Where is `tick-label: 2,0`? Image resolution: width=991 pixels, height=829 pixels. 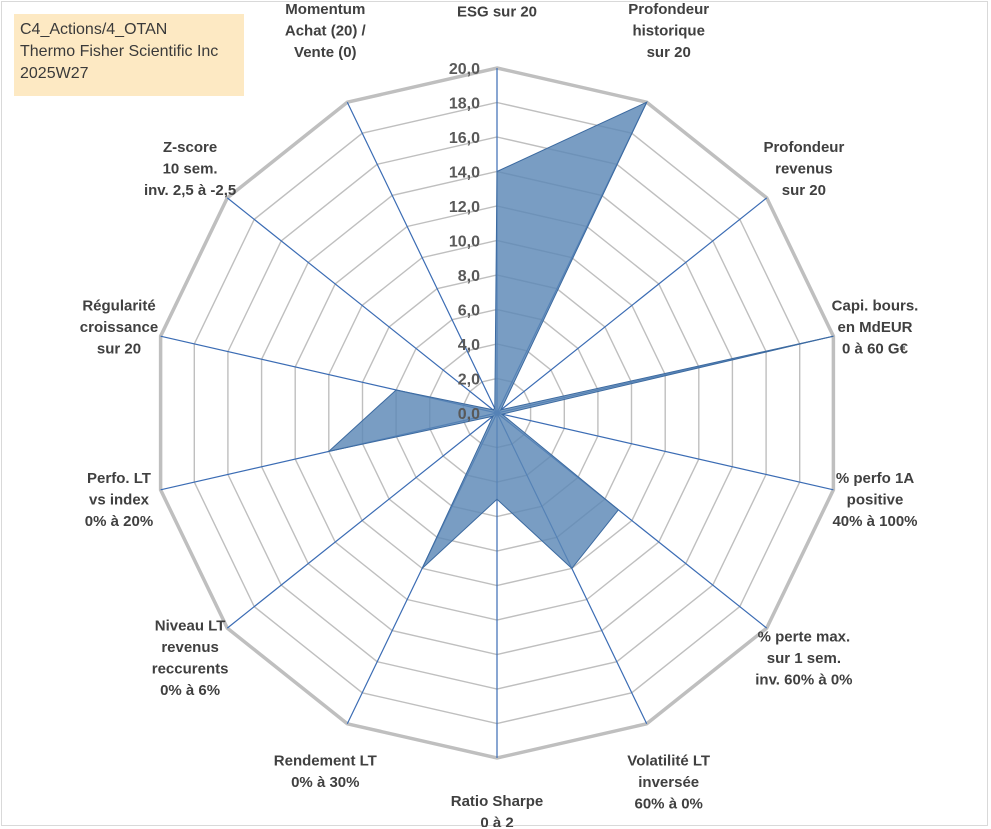 tick-label: 2,0 is located at coordinates (469, 380).